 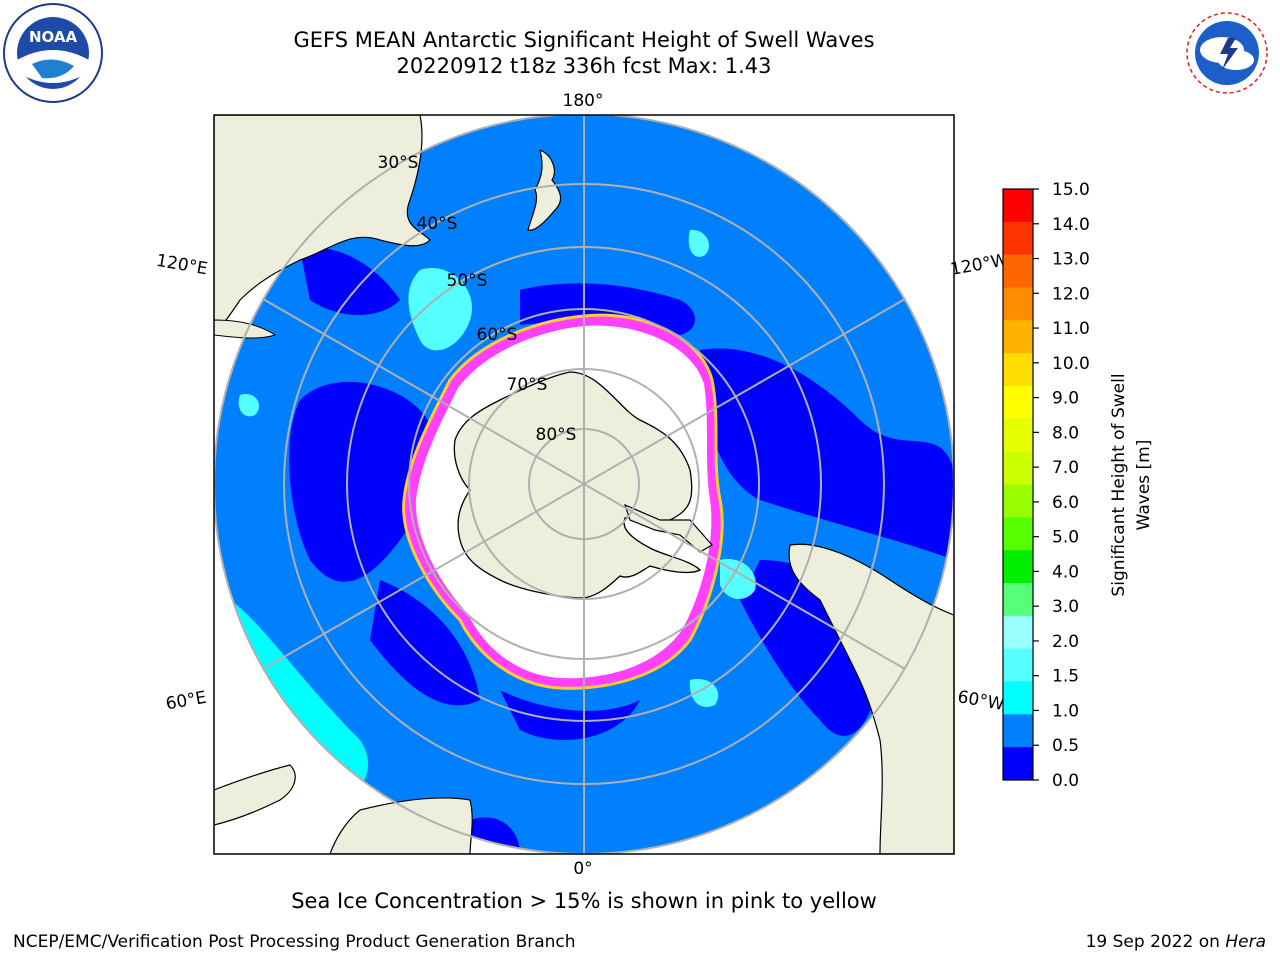 What do you see at coordinates (1071, 190) in the screenshot?
I see `colorbar-tick-label: 15.0` at bounding box center [1071, 190].